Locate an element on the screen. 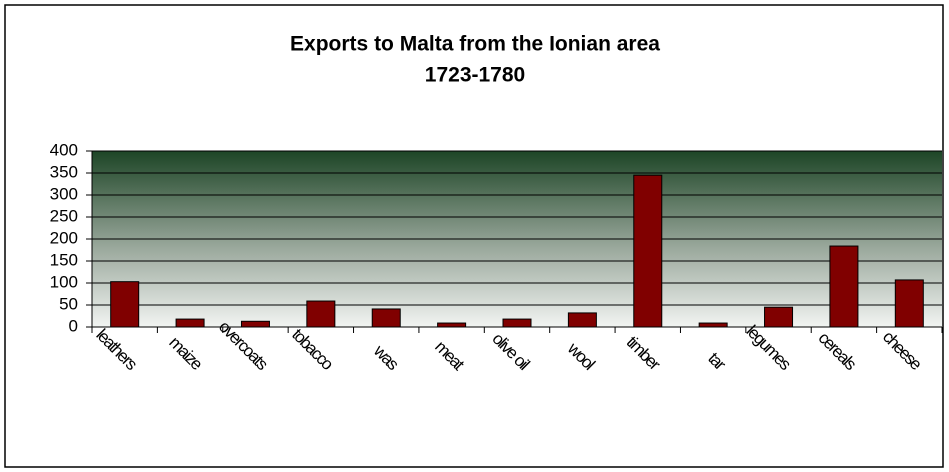 The image size is (949, 472). y-tick-label: 300 is located at coordinates (64, 193).